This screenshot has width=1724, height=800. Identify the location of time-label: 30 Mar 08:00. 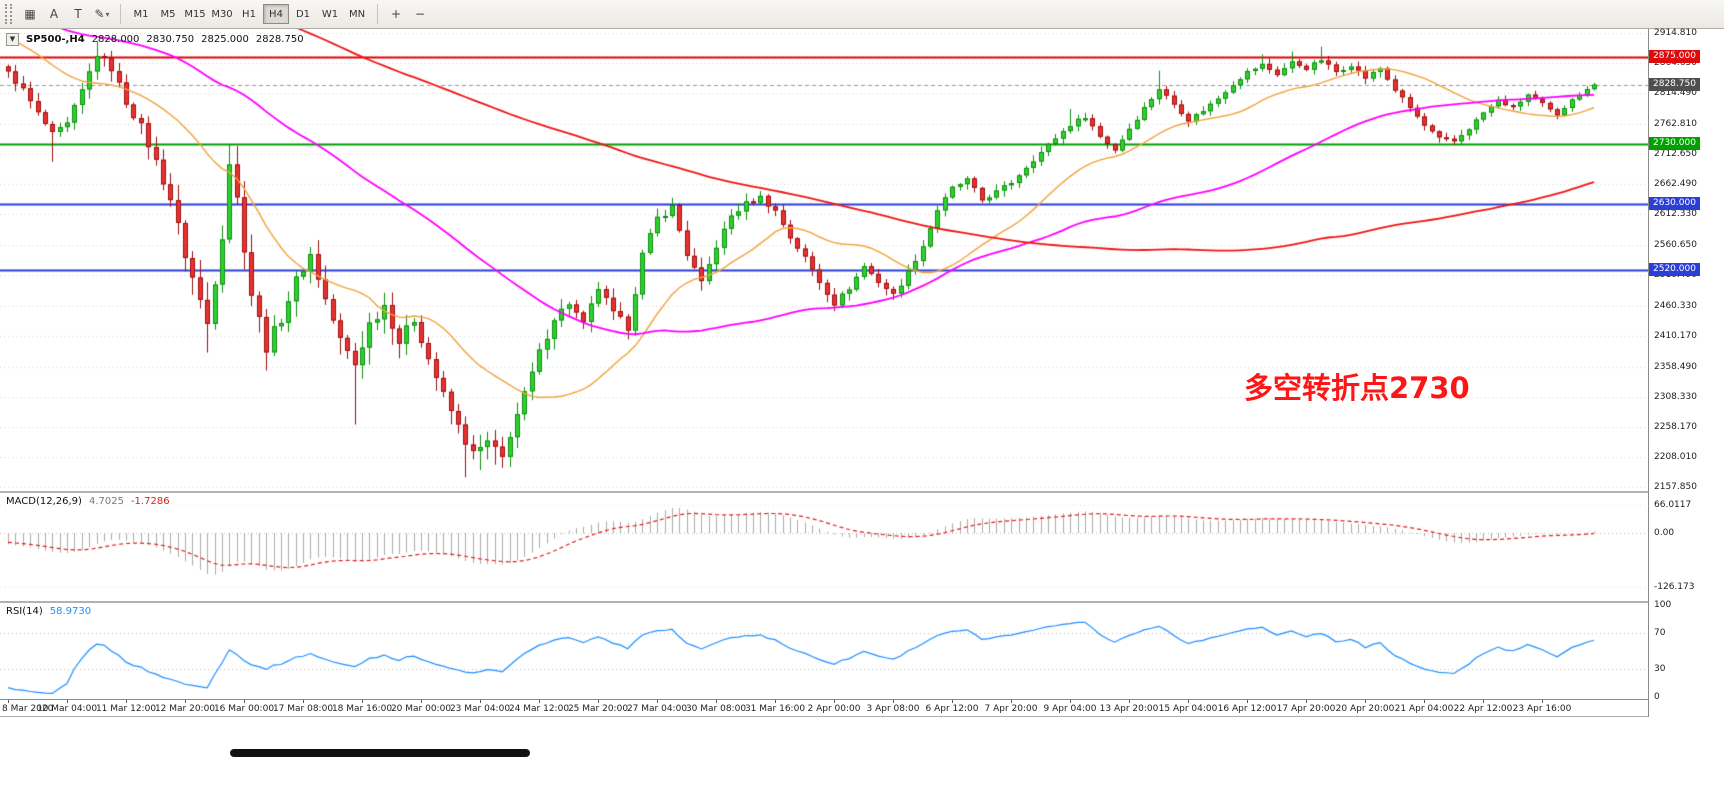
(716, 709).